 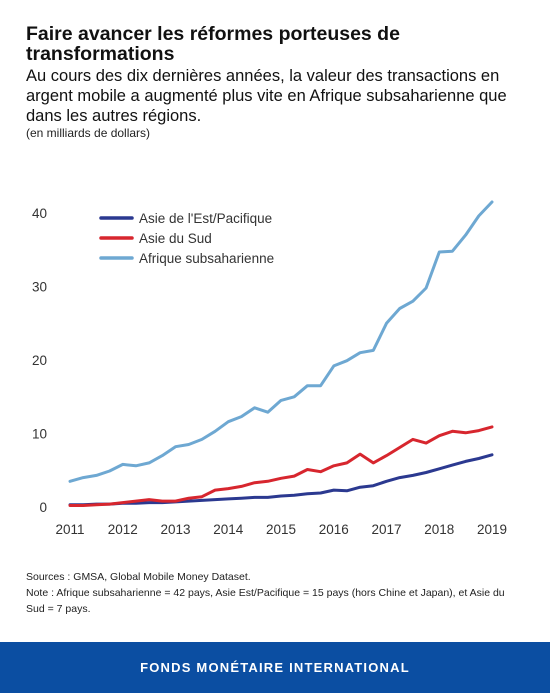 What do you see at coordinates (39, 287) in the screenshot?
I see `y-tick-label: 30` at bounding box center [39, 287].